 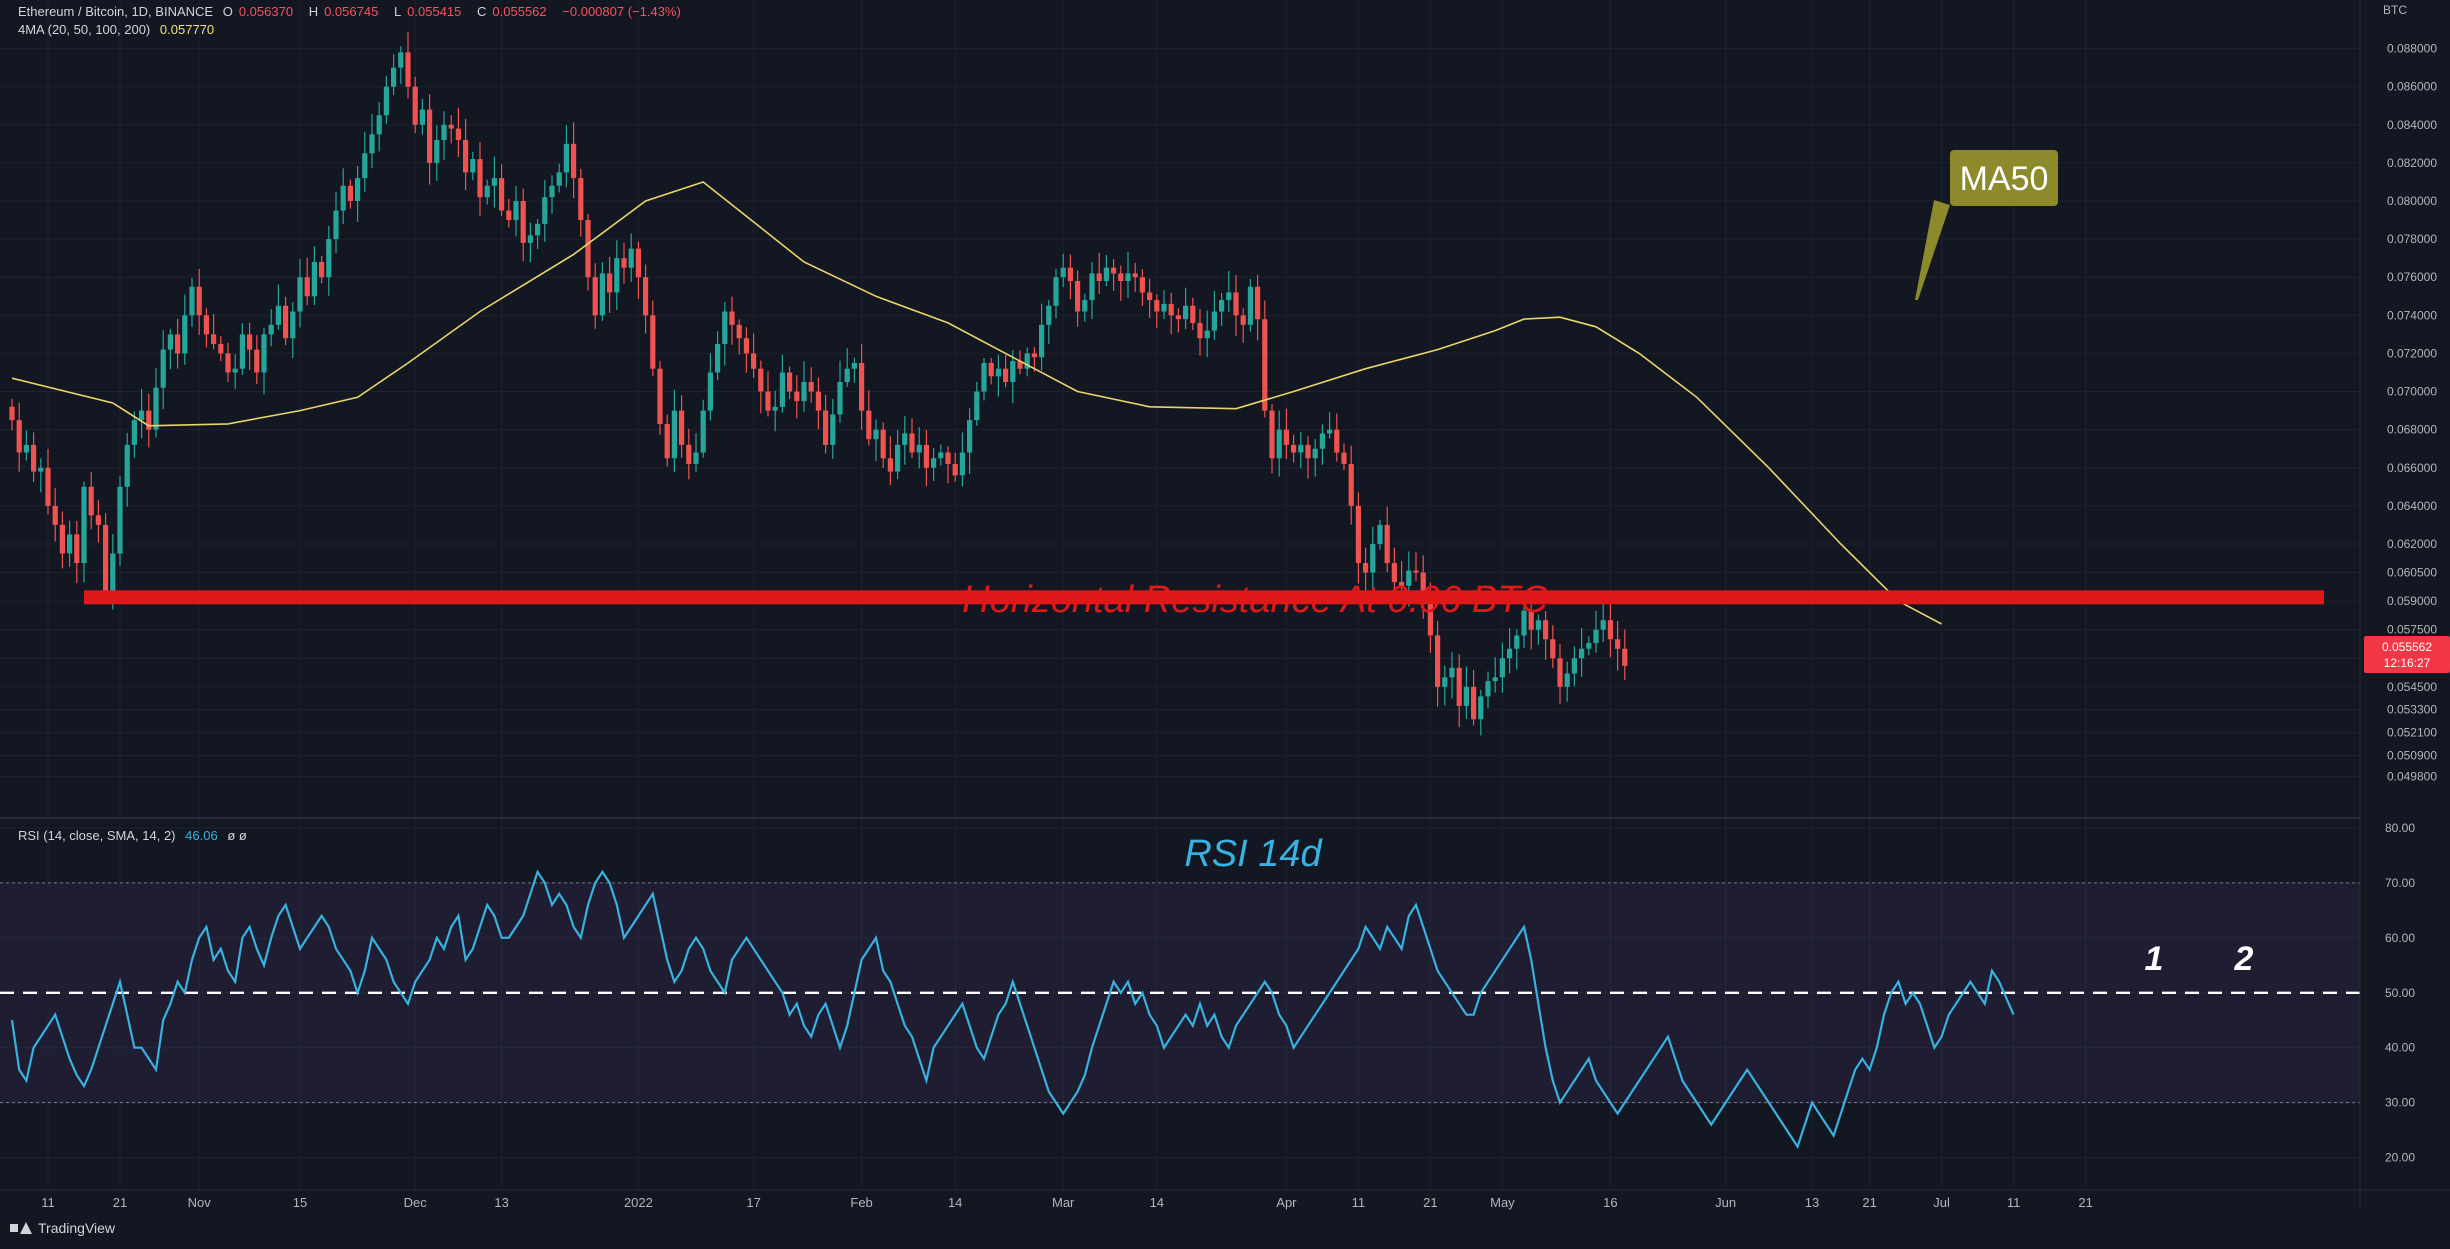 I want to click on resistance-line, so click(x=1204, y=597).